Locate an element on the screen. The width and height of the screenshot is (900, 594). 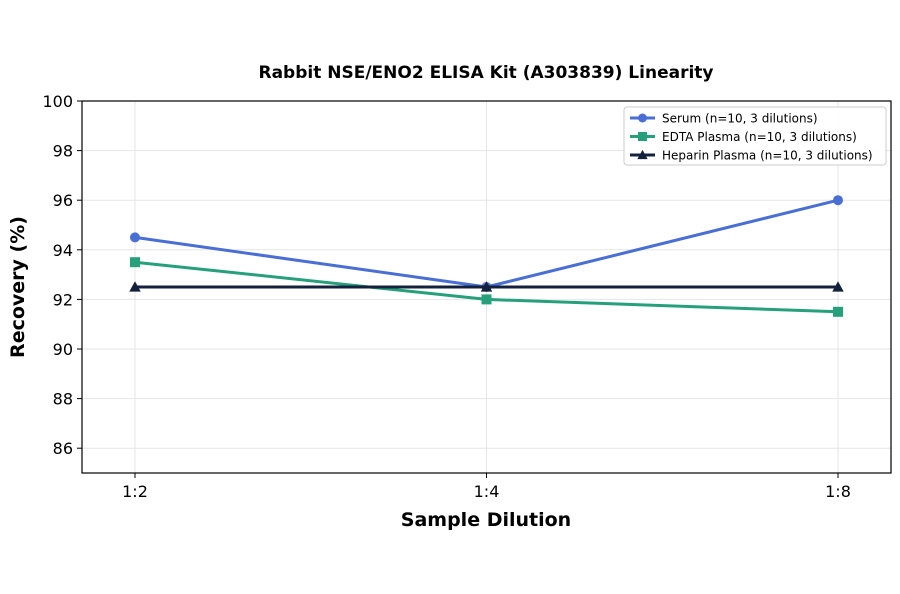
y-tick-label: 88 is located at coordinates (63, 399).